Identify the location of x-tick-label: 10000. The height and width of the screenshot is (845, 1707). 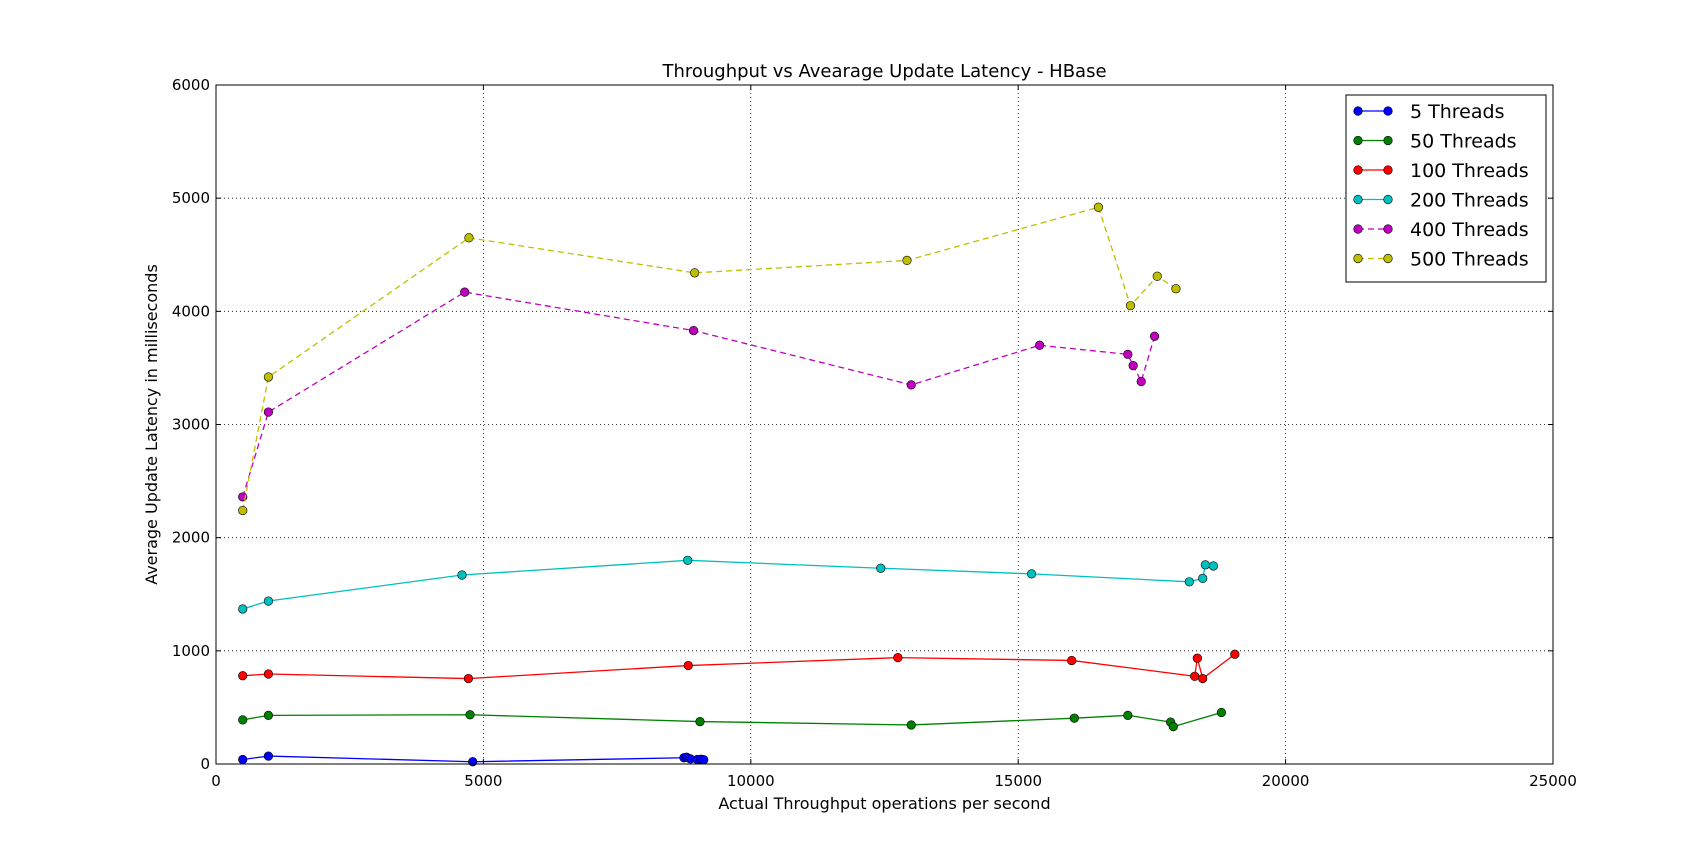
(751, 781).